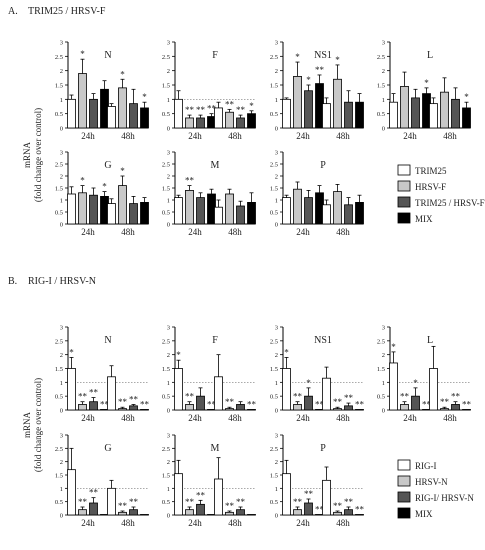 This screenshot has height=550, width=485. What do you see at coordinates (107, 448) in the screenshot?
I see `panel-title: G` at bounding box center [107, 448].